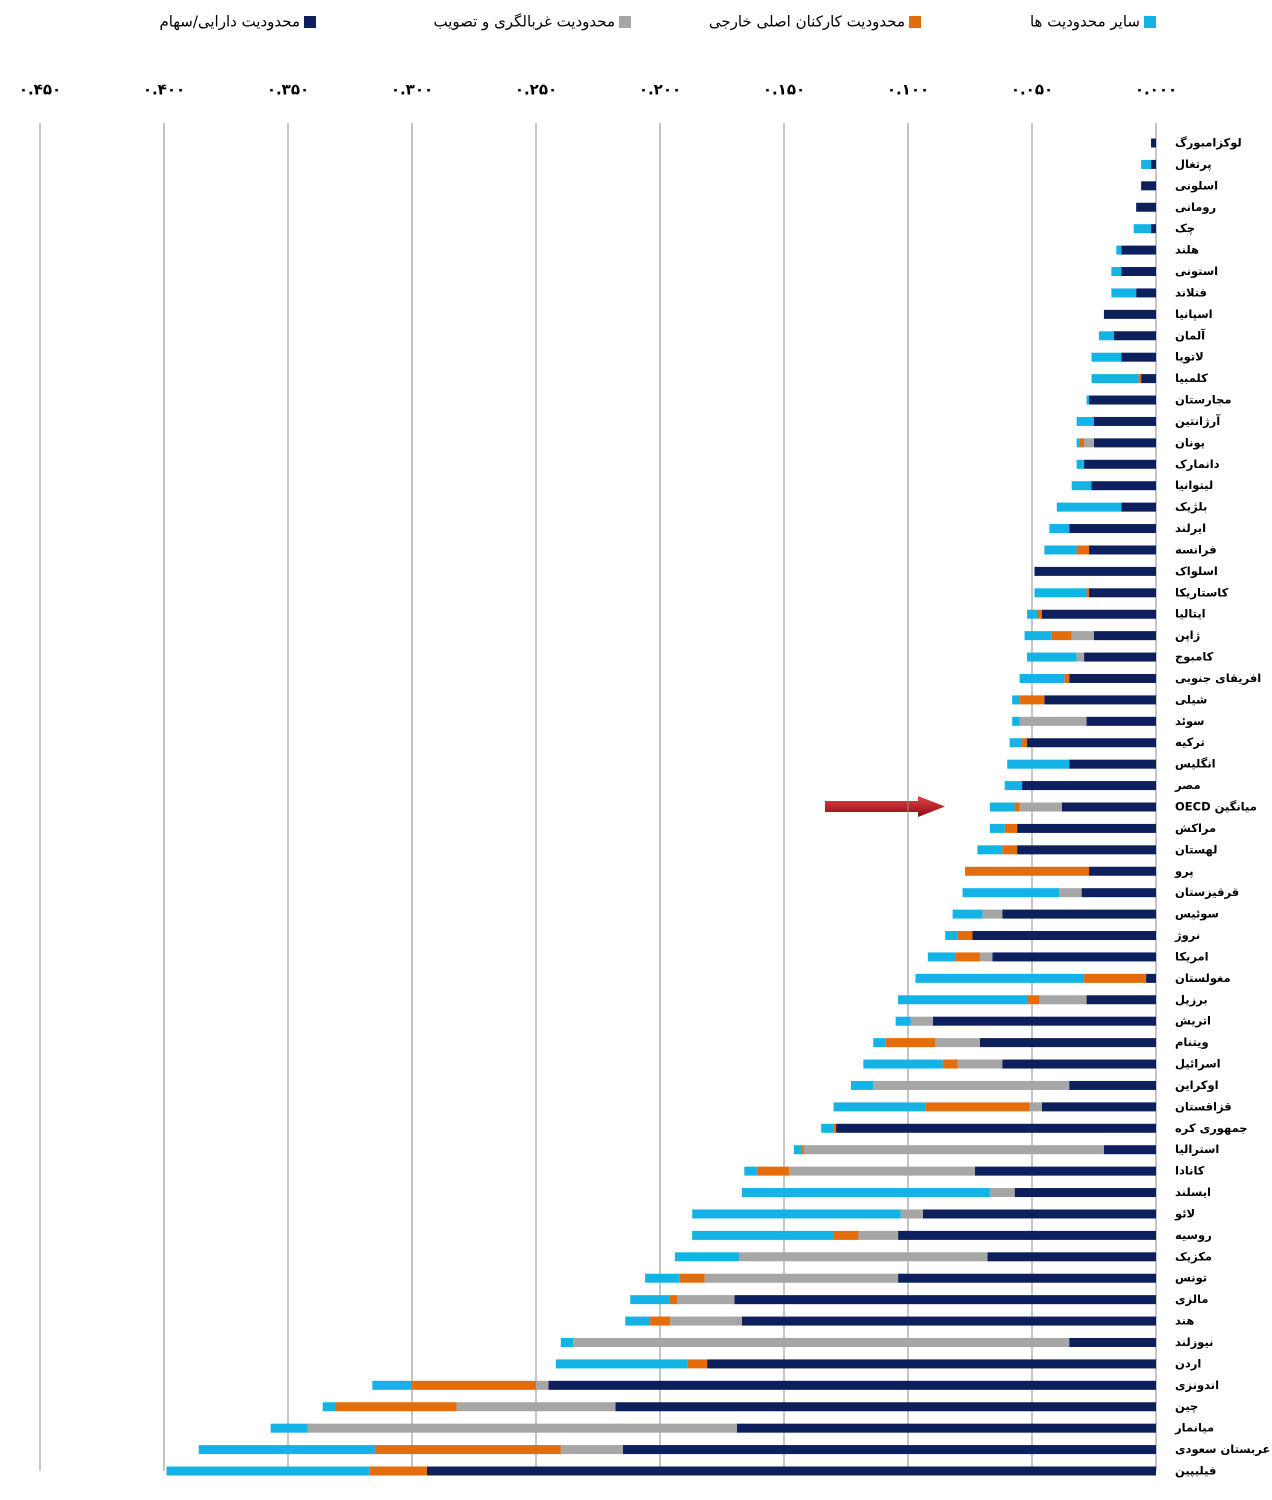 The height and width of the screenshot is (1500, 1272). What do you see at coordinates (1197, 1085) in the screenshot?
I see `y-tick-label: اوکراین` at bounding box center [1197, 1085].